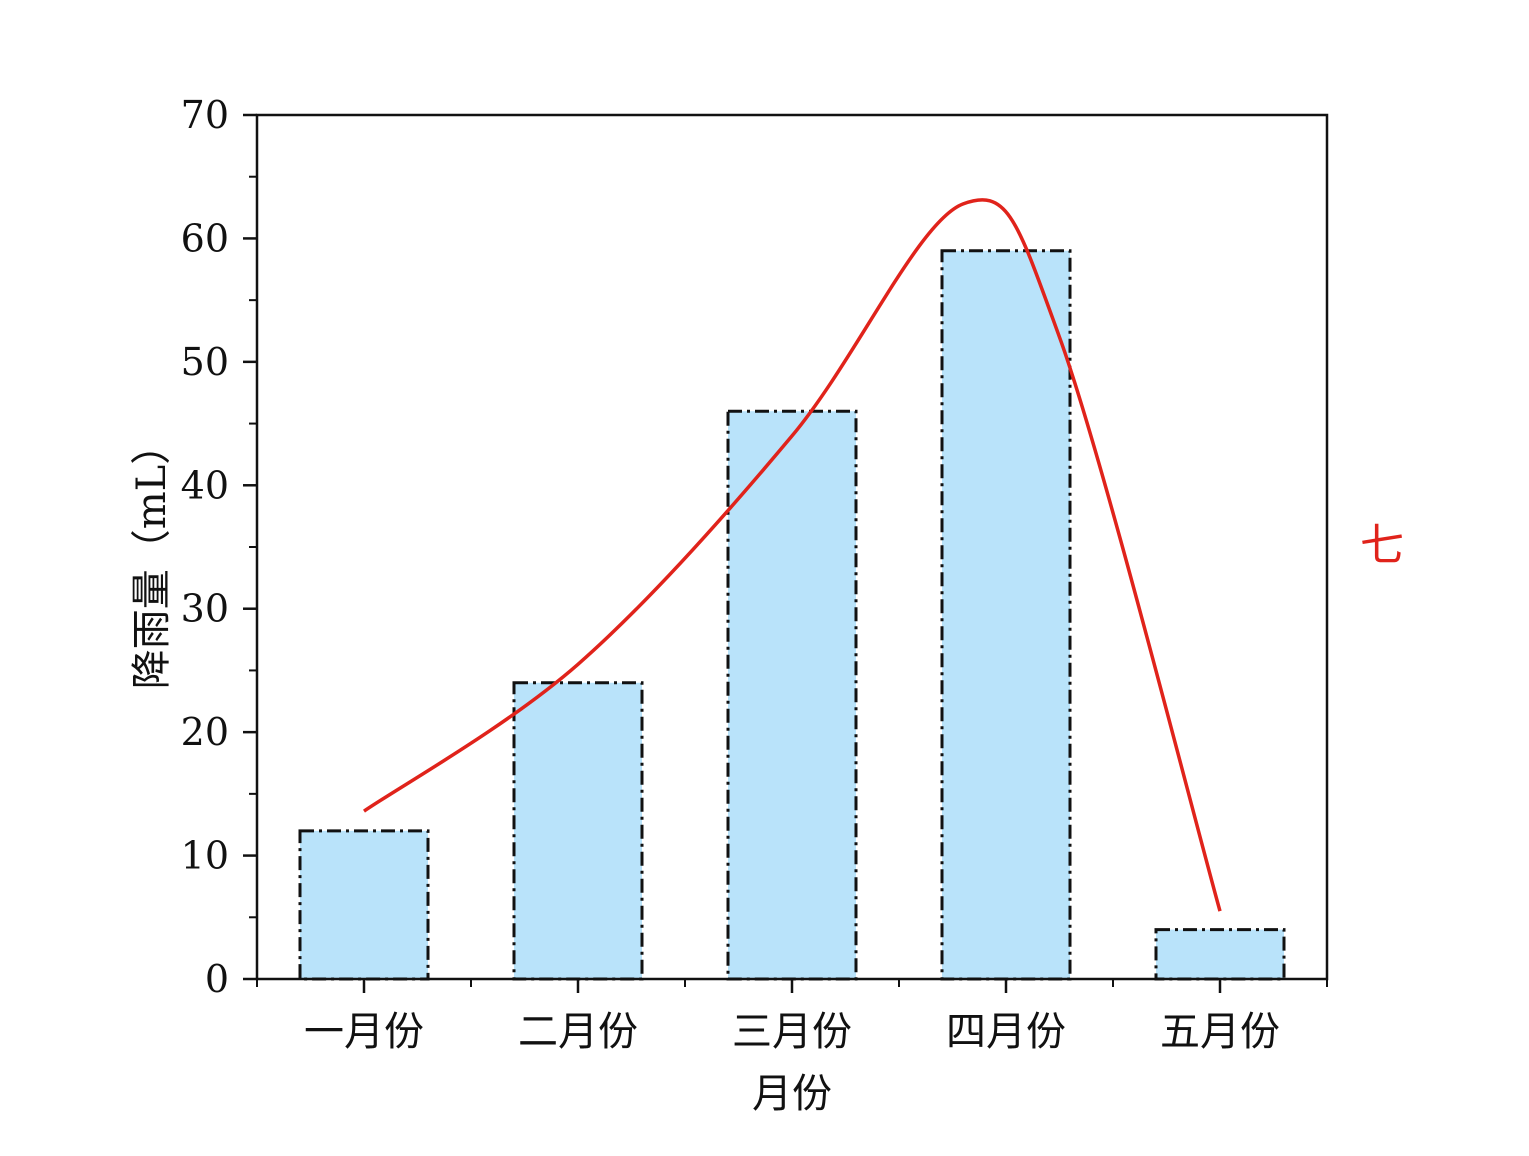 This screenshot has height=1156, width=1529. I want to click on y-tick-label: 50, so click(205, 362).